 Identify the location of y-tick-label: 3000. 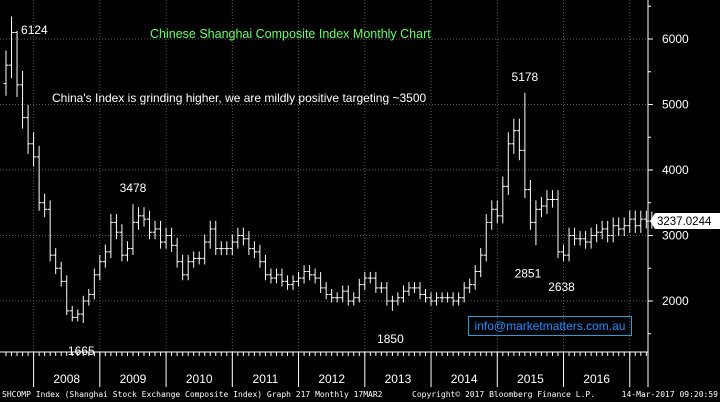
(675, 236).